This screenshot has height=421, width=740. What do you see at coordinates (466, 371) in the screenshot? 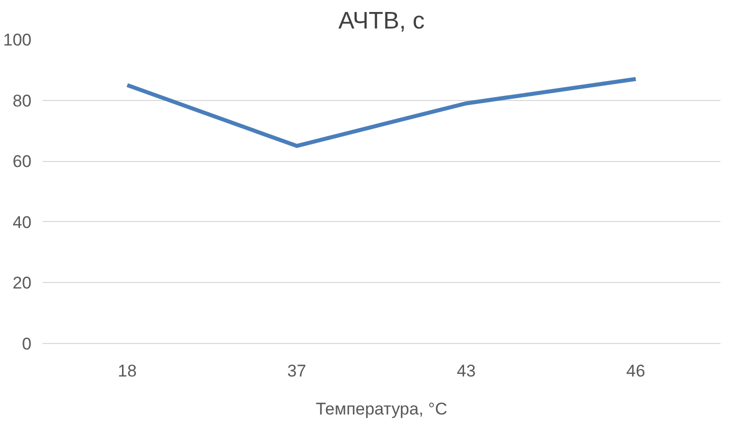
I see `x-tick-label: 43` at bounding box center [466, 371].